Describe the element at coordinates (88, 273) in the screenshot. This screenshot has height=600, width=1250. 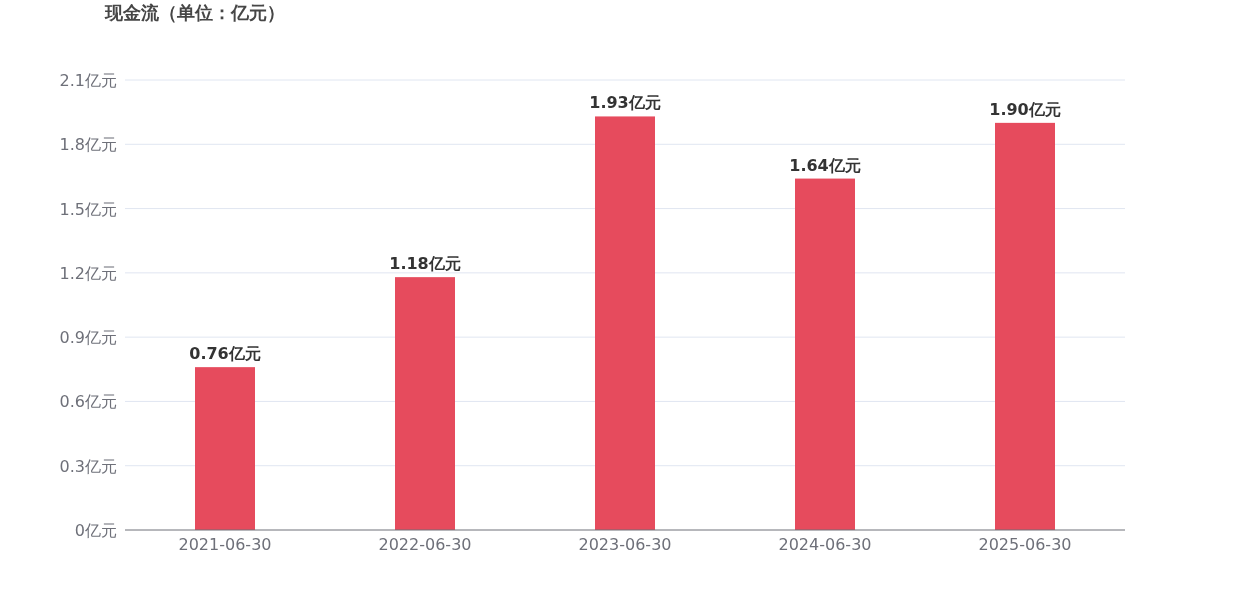
I see `y-tick-label: 1.2亿元` at that location.